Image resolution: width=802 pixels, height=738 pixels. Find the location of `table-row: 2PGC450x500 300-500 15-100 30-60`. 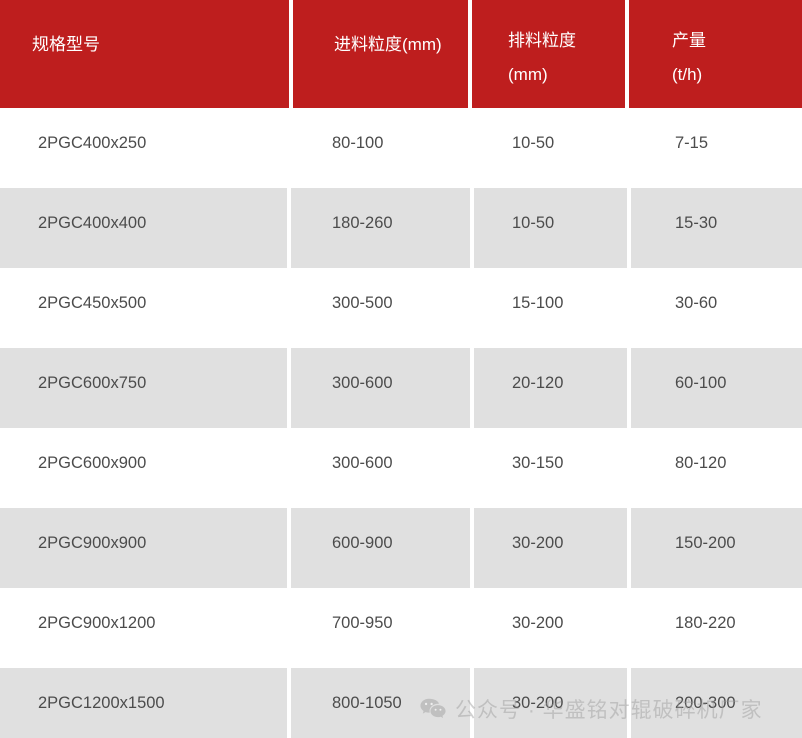

table-row: 2PGC450x500 300-500 15-100 30-60 is located at coordinates (401, 308).